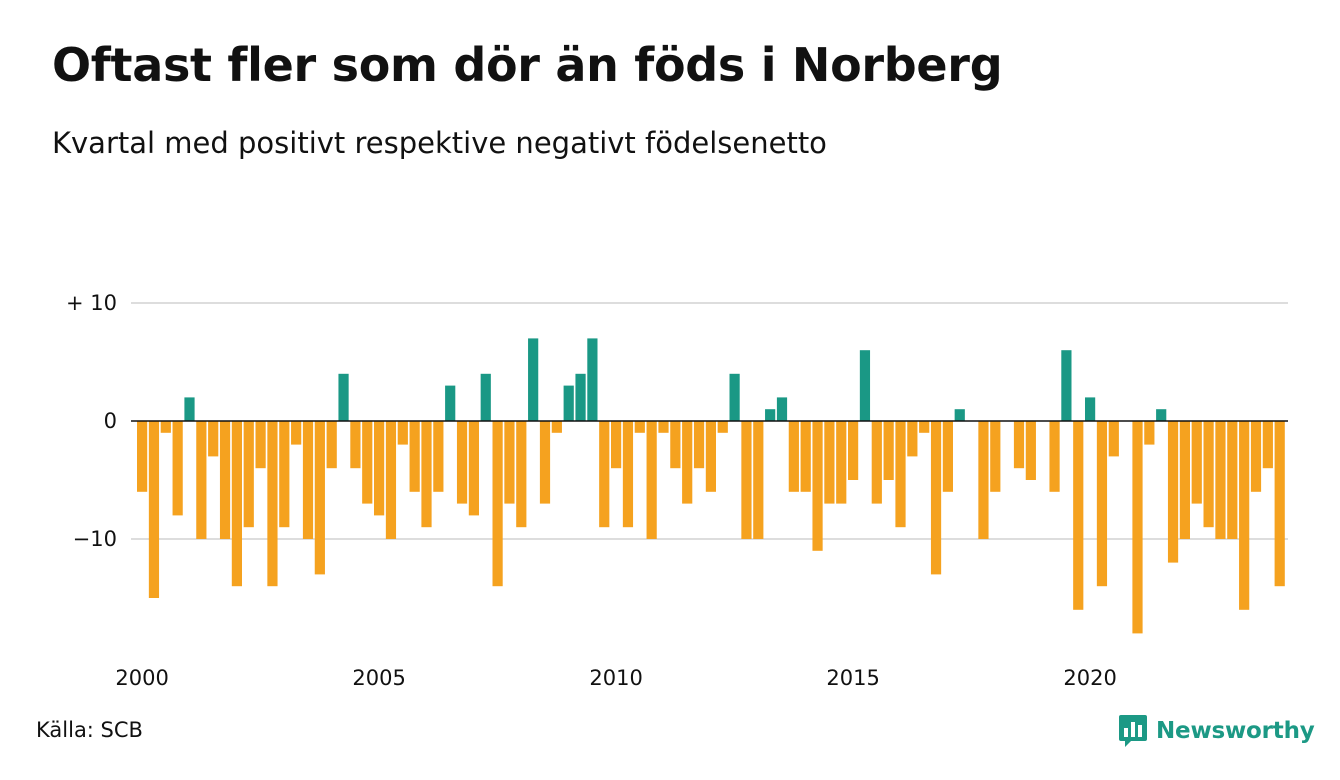 The width and height of the screenshot is (1340, 780). Describe the element at coordinates (91, 303) in the screenshot. I see `y-tick-label: + 10` at that location.